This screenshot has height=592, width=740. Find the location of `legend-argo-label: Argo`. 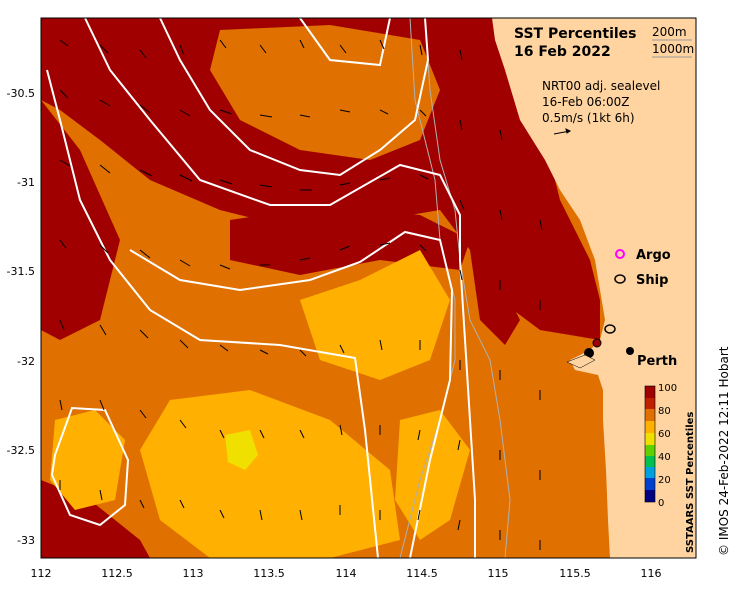

legend-argo-label: Argo is located at coordinates (653, 255).